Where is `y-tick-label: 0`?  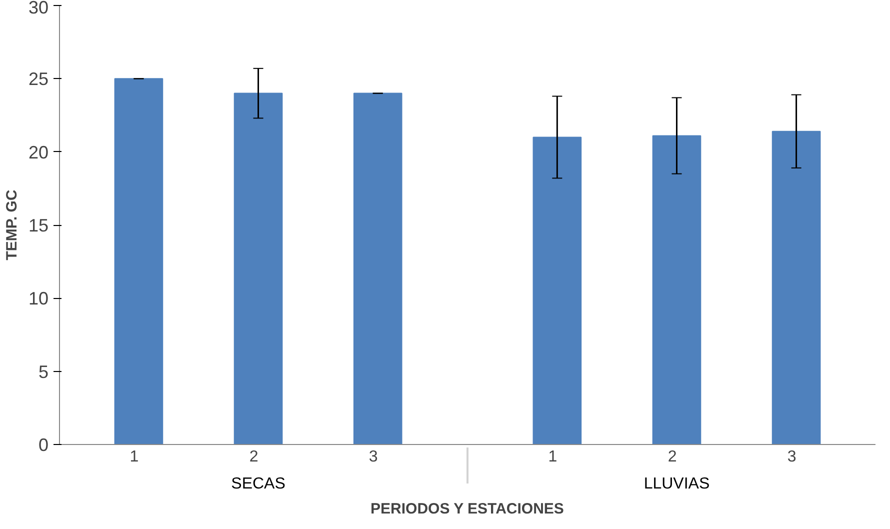
y-tick-label: 0 is located at coordinates (43, 445).